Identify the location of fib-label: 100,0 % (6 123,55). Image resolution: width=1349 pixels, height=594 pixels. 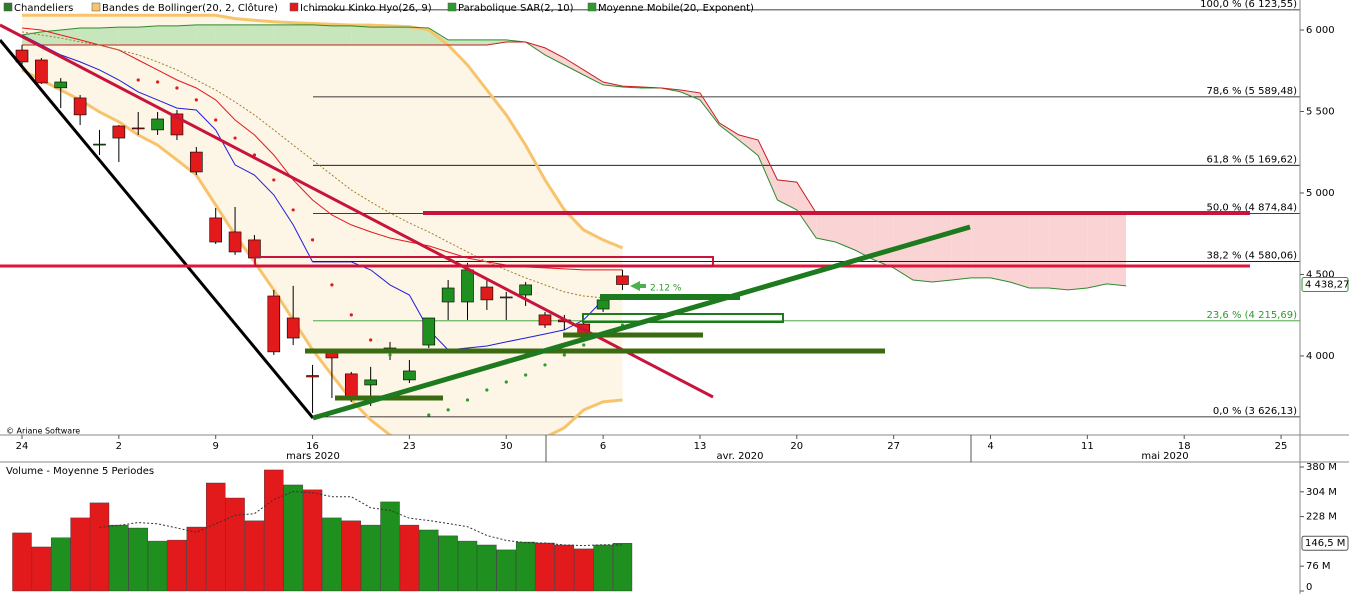
(1248, 5).